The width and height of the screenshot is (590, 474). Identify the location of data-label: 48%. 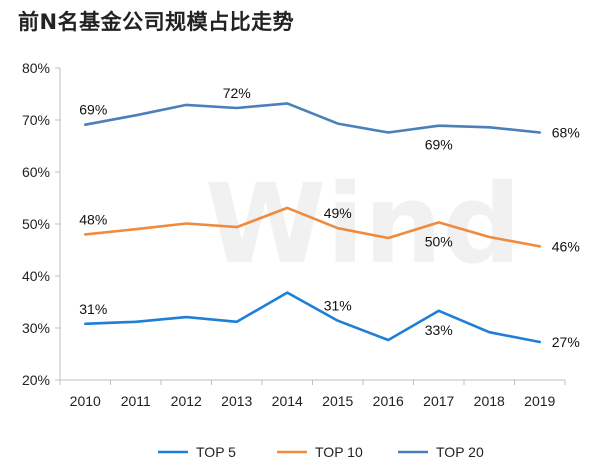
(93, 219).